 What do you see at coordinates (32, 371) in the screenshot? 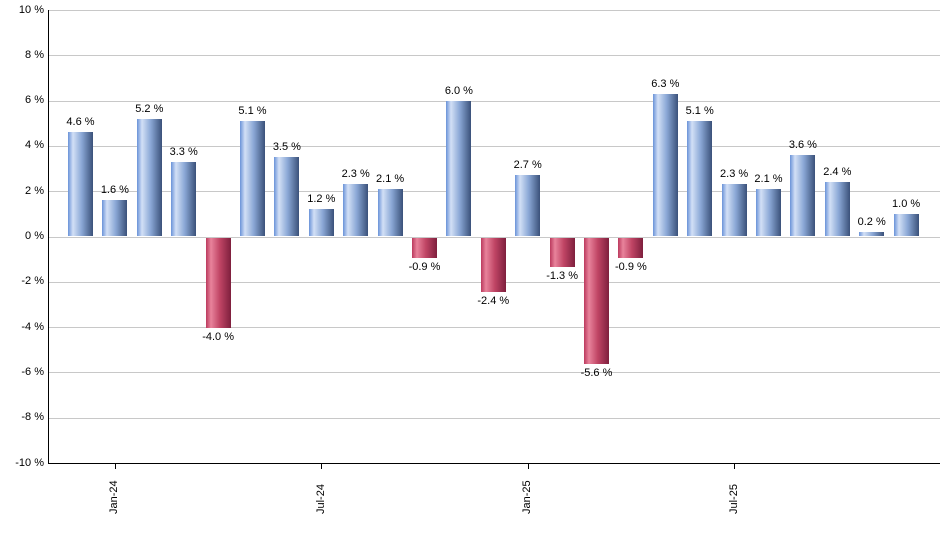
I see `y-axis-label: -6 %` at bounding box center [32, 371].